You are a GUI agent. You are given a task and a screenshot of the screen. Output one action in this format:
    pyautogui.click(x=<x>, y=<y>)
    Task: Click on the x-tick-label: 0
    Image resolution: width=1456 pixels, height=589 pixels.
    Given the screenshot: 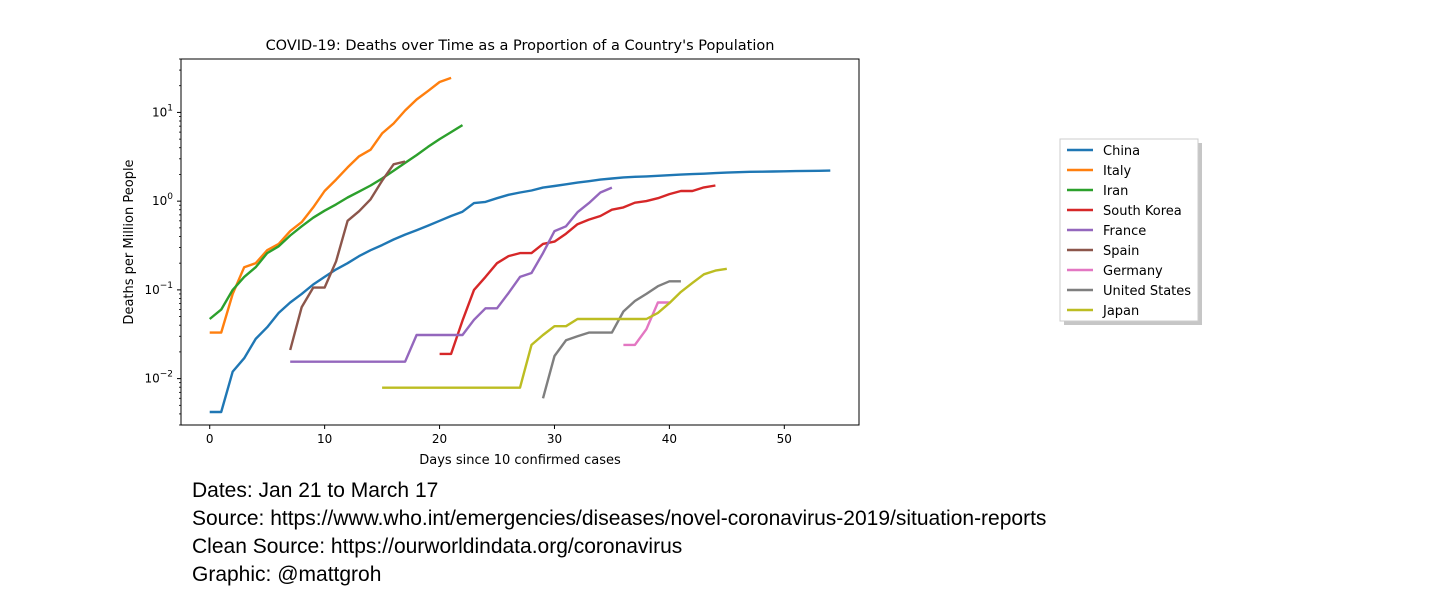 What is the action you would take?
    pyautogui.click(x=210, y=439)
    